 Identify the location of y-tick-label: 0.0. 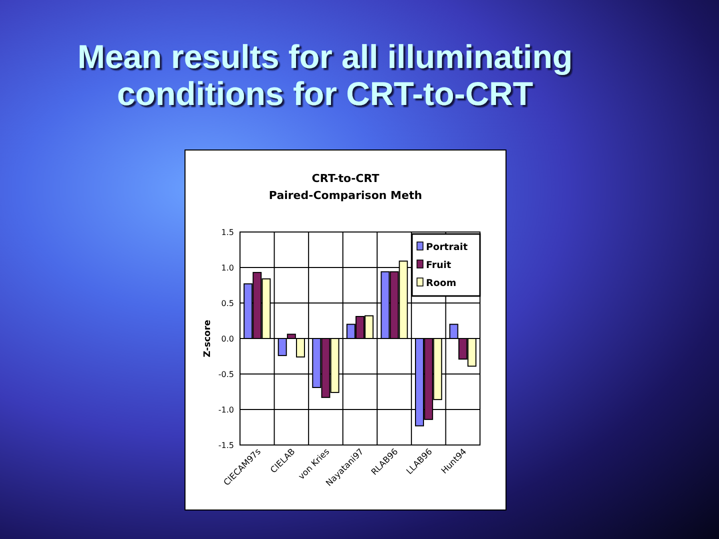
(227, 339).